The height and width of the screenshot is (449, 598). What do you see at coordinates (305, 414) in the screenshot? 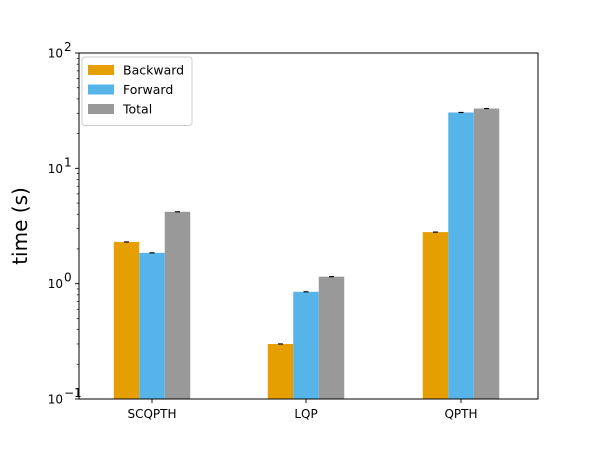
I see `x-tick-label: LQP` at bounding box center [305, 414].